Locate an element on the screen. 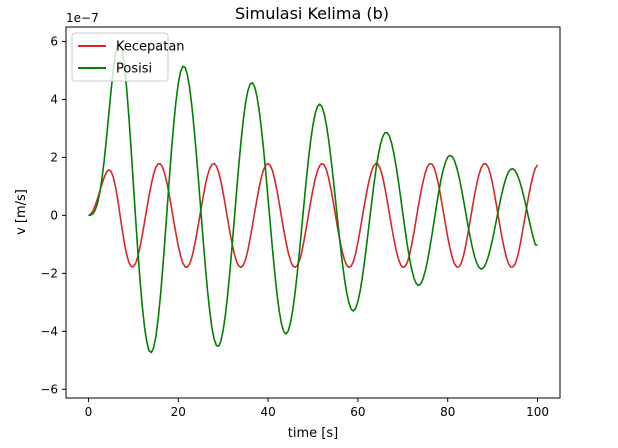 The width and height of the screenshot is (618, 448). x-tick-label: 40 is located at coordinates (267, 412).